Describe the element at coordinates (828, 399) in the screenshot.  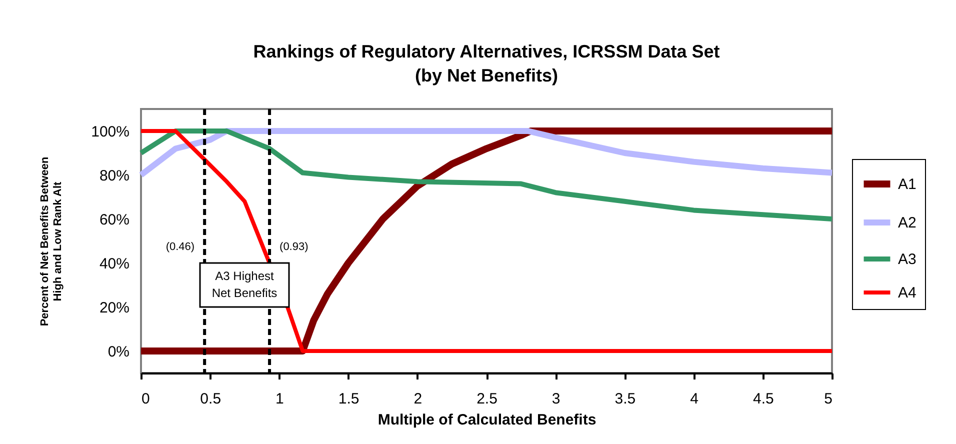
I see `x-tick-label: 5` at that location.